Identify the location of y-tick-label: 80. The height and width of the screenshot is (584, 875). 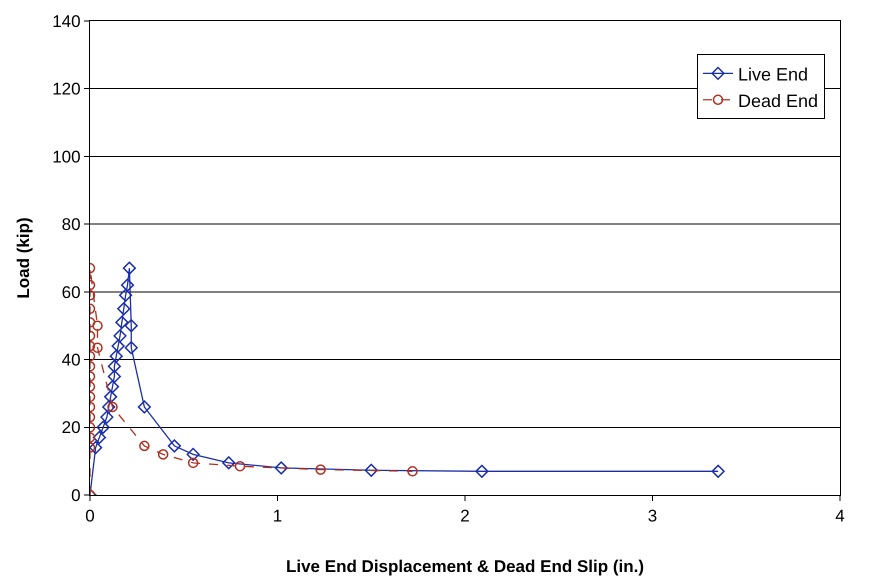
(71, 224).